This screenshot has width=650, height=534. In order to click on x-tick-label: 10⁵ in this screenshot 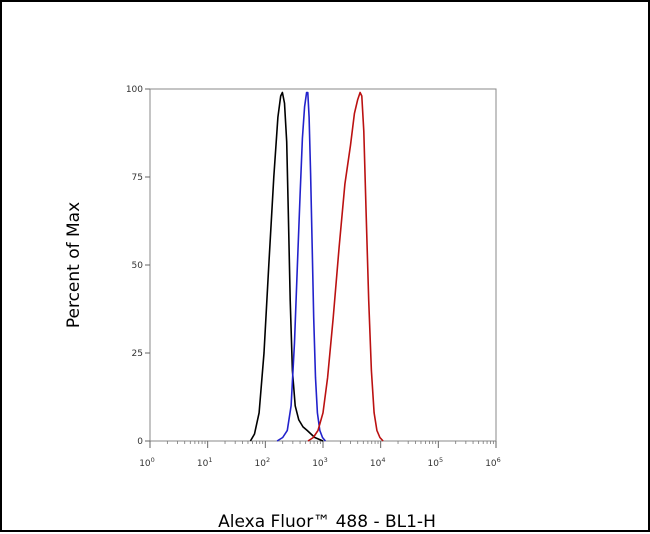, I will do `click(436, 462)`.